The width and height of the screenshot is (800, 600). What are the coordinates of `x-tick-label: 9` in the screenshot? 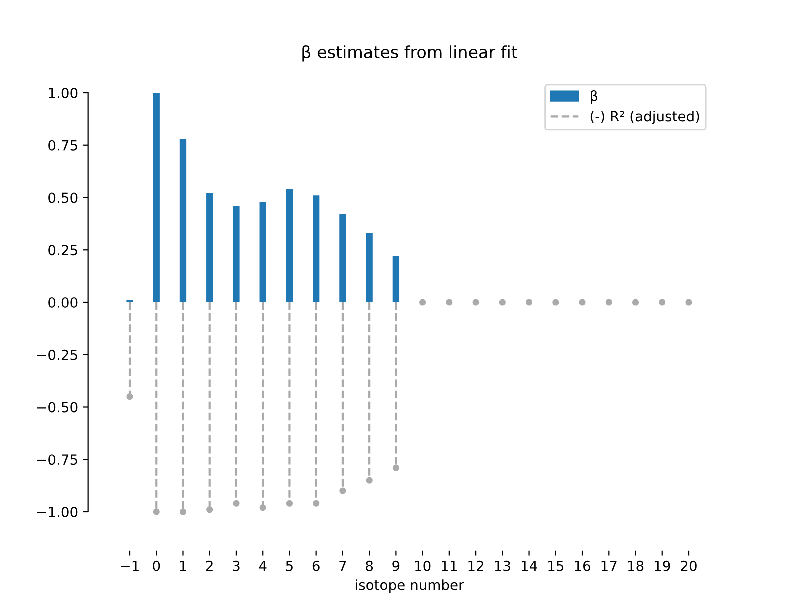 It's located at (396, 566).